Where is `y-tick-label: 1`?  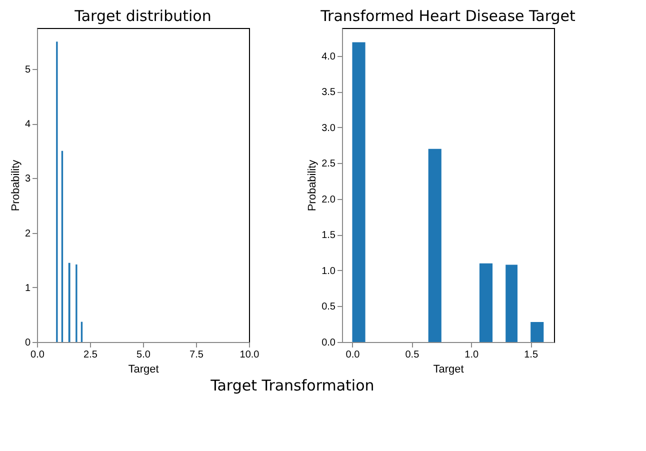
y-tick-label: 1 is located at coordinates (27, 288).